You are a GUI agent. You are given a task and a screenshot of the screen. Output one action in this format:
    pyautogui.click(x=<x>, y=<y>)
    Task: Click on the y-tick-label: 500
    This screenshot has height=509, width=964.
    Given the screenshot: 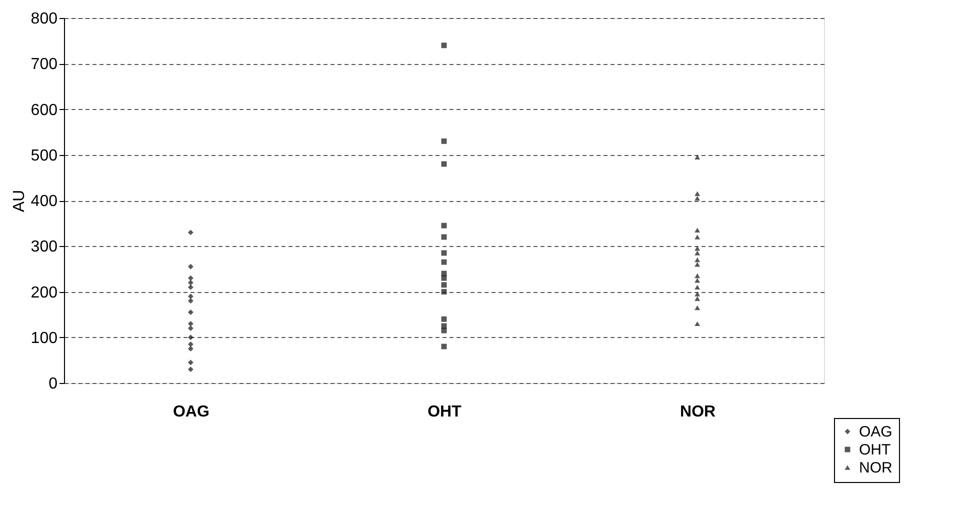 What is the action you would take?
    pyautogui.click(x=44, y=155)
    